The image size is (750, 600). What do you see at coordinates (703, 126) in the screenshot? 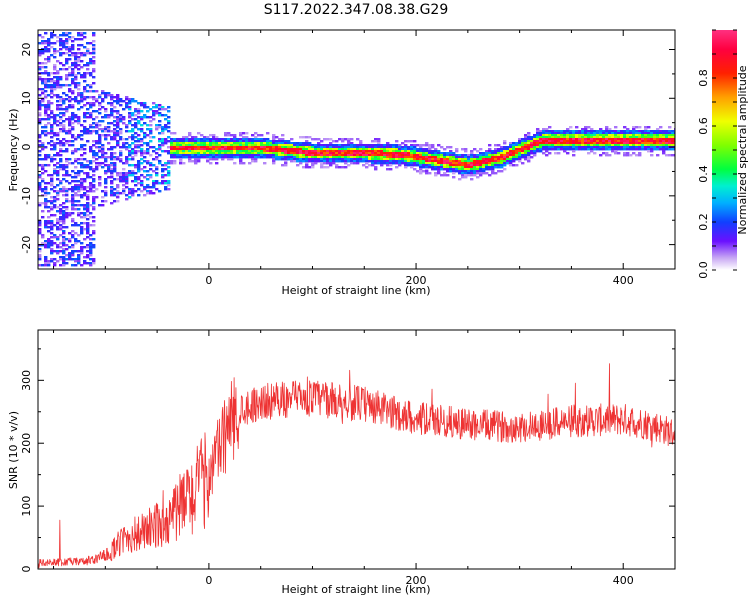
I see `colorbar-tick-label: 0.6` at bounding box center [703, 126].